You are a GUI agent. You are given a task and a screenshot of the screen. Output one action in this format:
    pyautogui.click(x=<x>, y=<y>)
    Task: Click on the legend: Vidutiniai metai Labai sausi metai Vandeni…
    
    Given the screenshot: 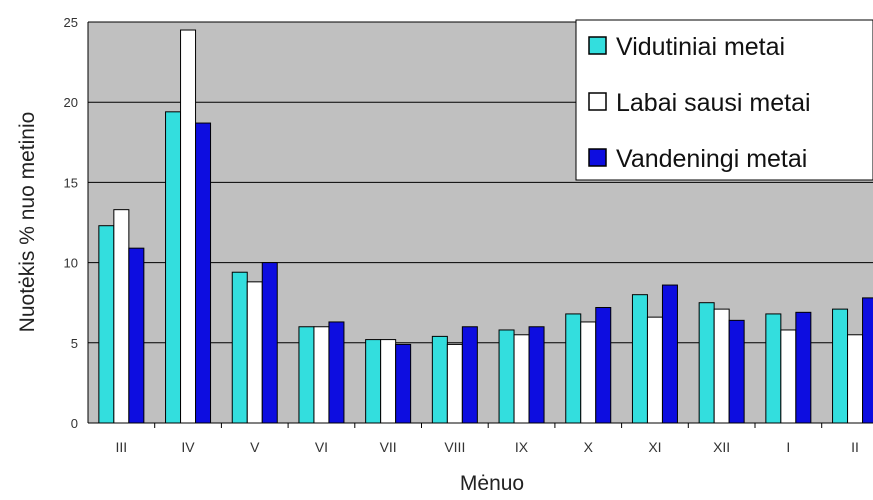 What is the action you would take?
    pyautogui.click(x=724, y=100)
    